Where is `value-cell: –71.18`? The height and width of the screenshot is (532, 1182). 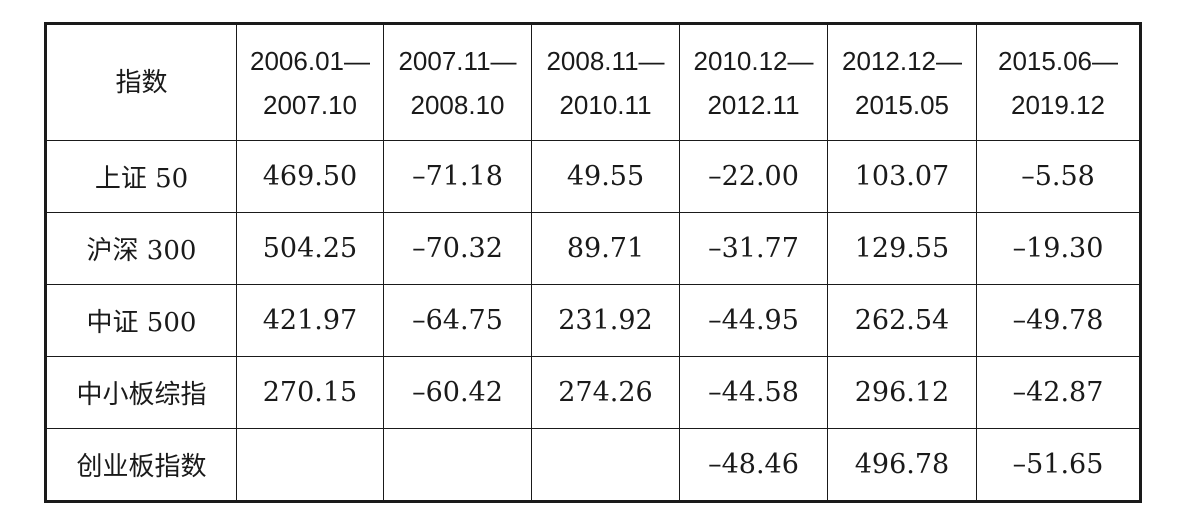 value-cell: –71.18 is located at coordinates (457, 176).